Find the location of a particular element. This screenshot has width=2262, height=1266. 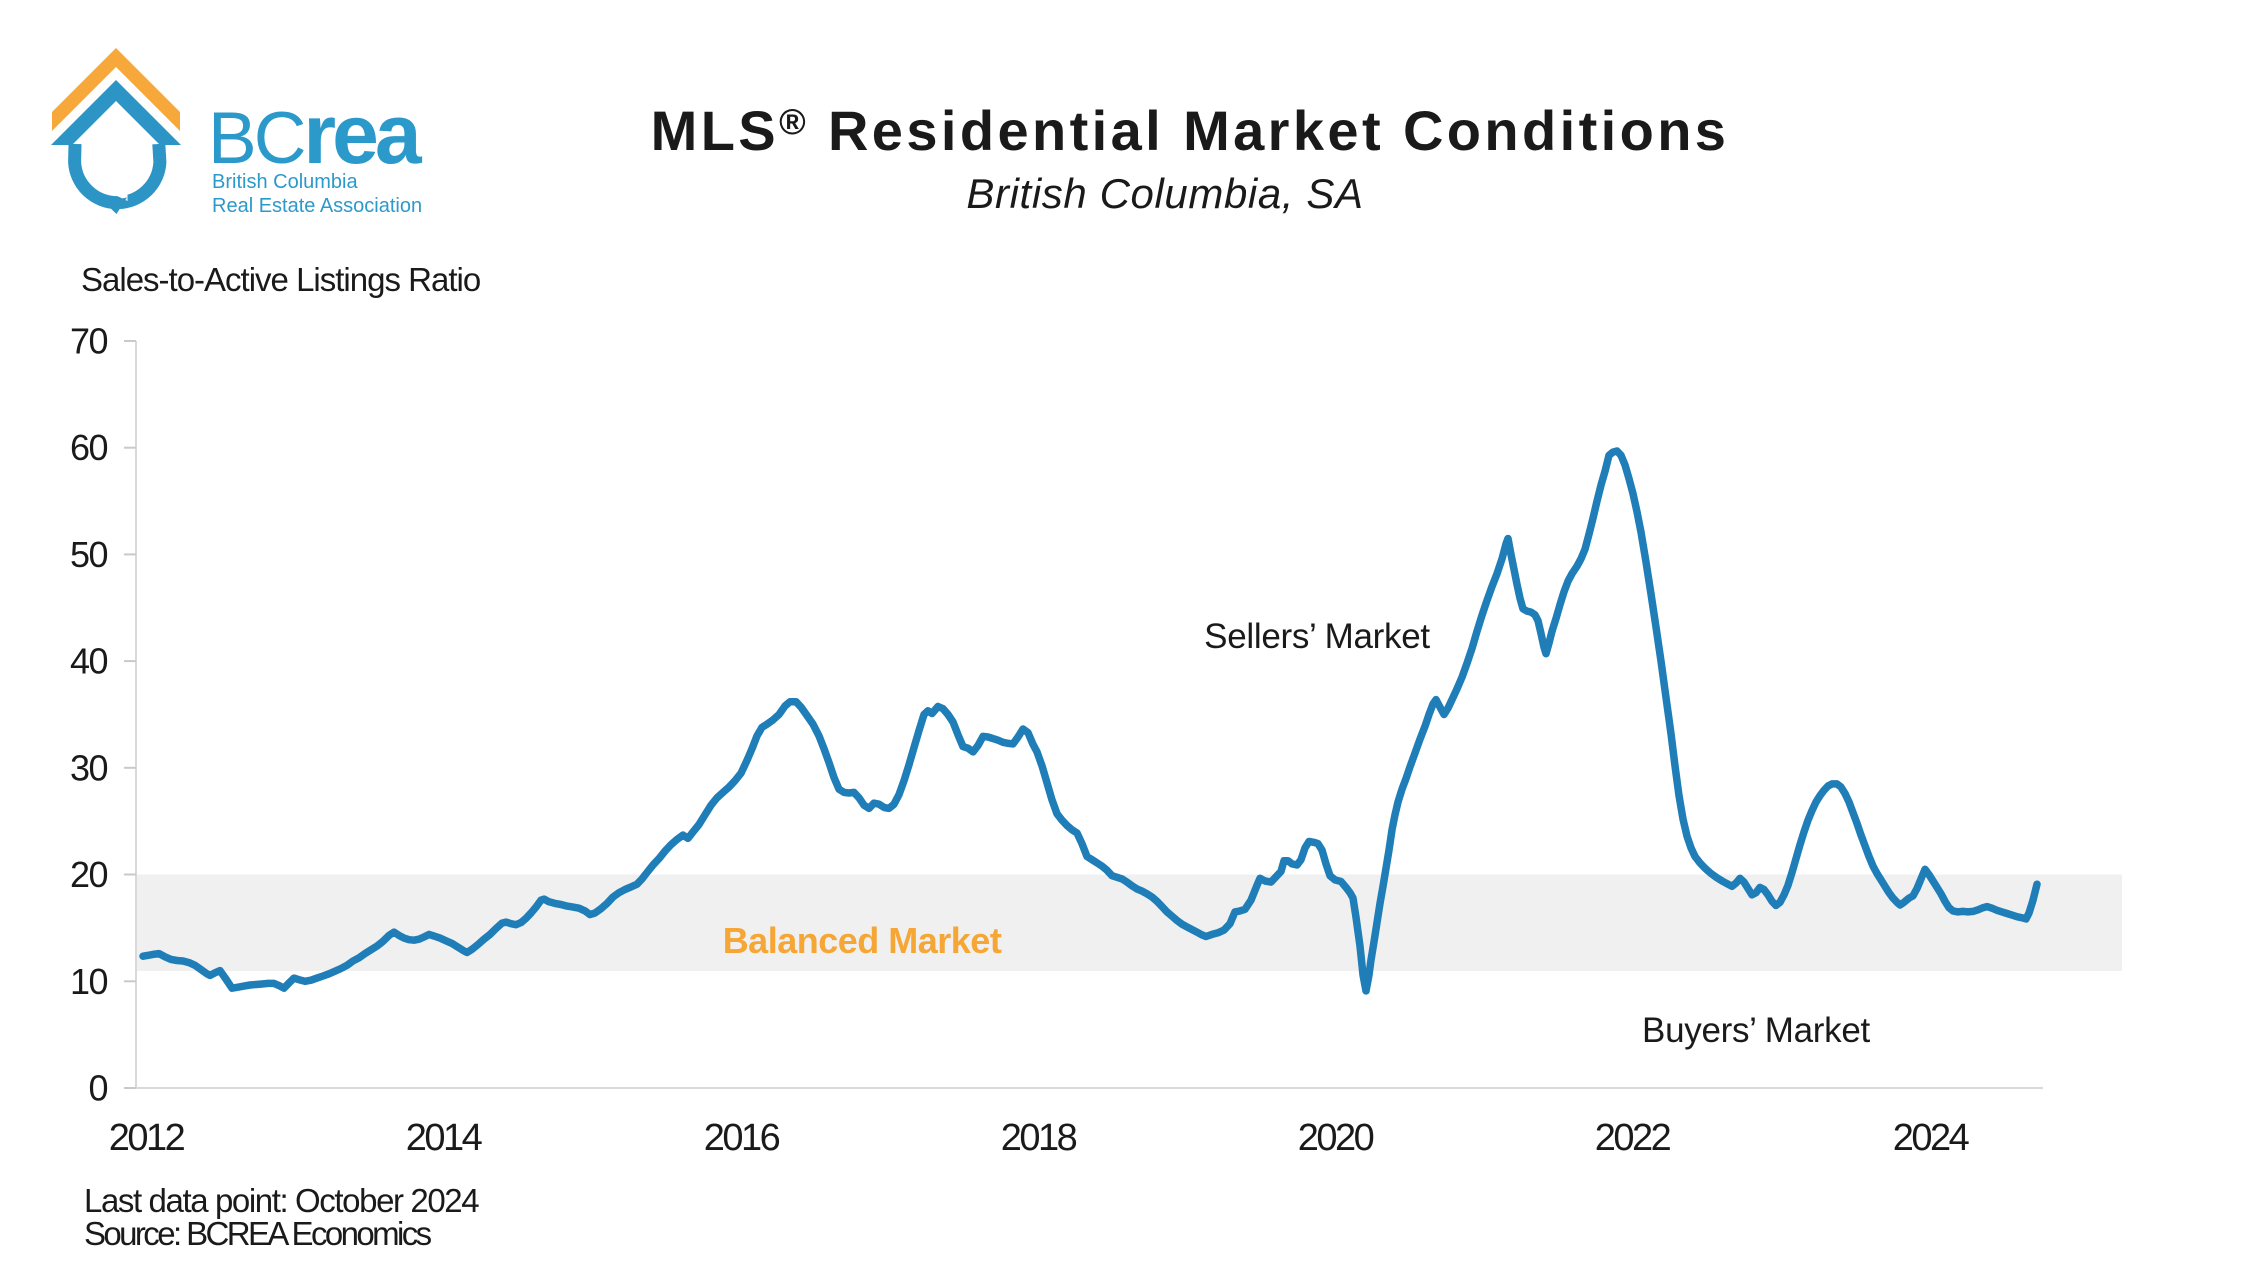

svg-text: 2020 is located at coordinates (1336, 1138).